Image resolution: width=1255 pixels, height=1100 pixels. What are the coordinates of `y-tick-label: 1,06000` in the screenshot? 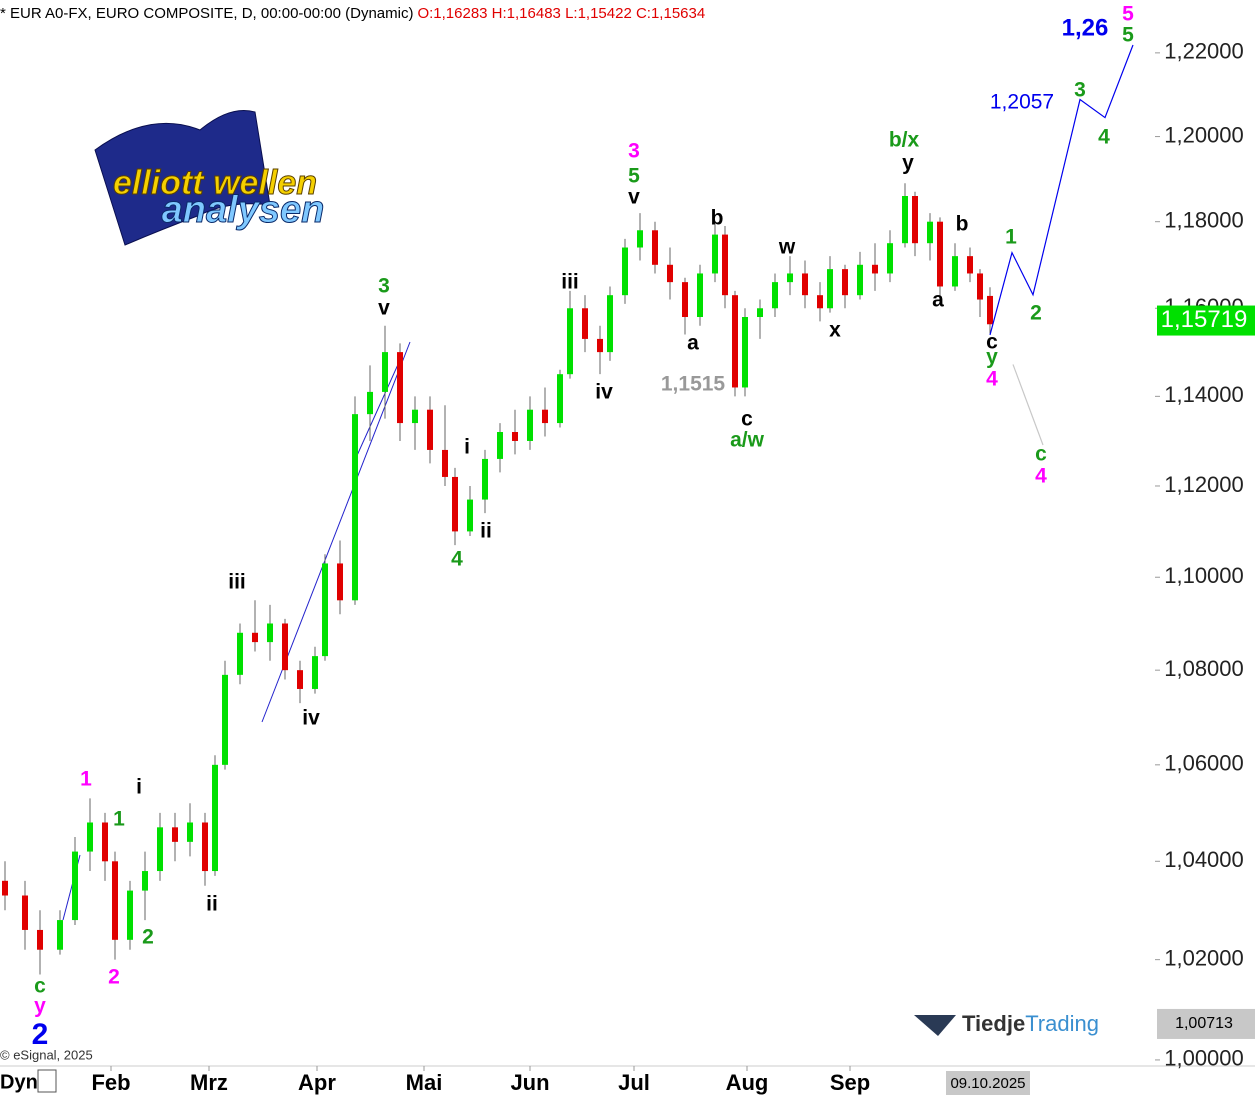 It's located at (1204, 763).